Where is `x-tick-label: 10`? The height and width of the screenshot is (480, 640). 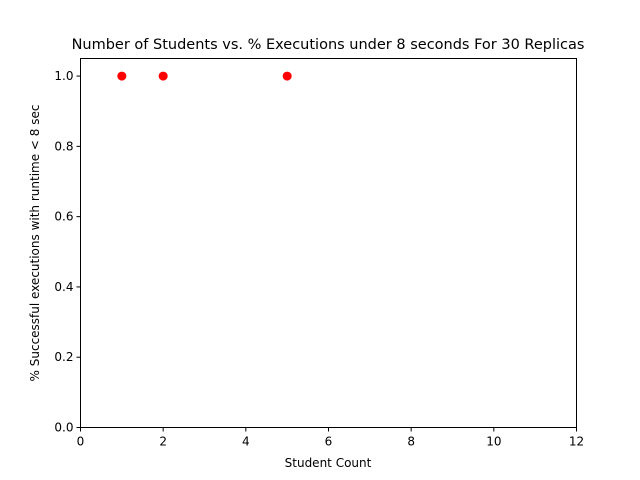
x-tick-label: 10 is located at coordinates (493, 442).